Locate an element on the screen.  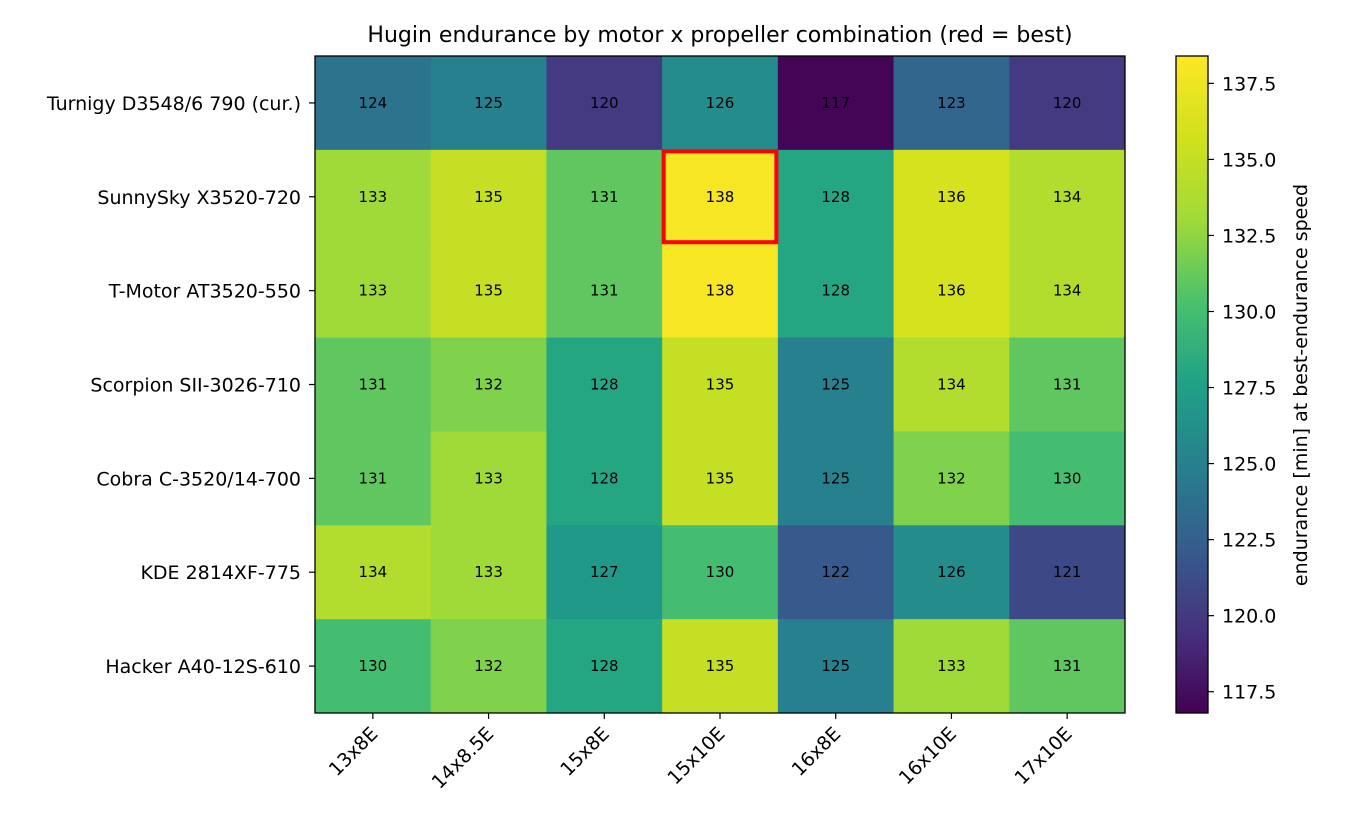
cell-value-label: 122 is located at coordinates (835, 572).